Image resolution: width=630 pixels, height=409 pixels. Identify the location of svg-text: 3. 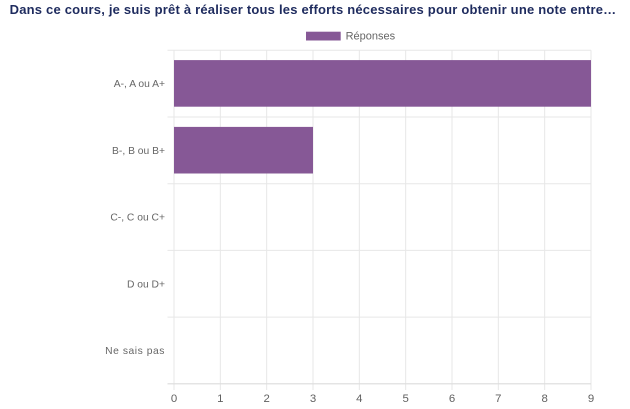
(313, 399).